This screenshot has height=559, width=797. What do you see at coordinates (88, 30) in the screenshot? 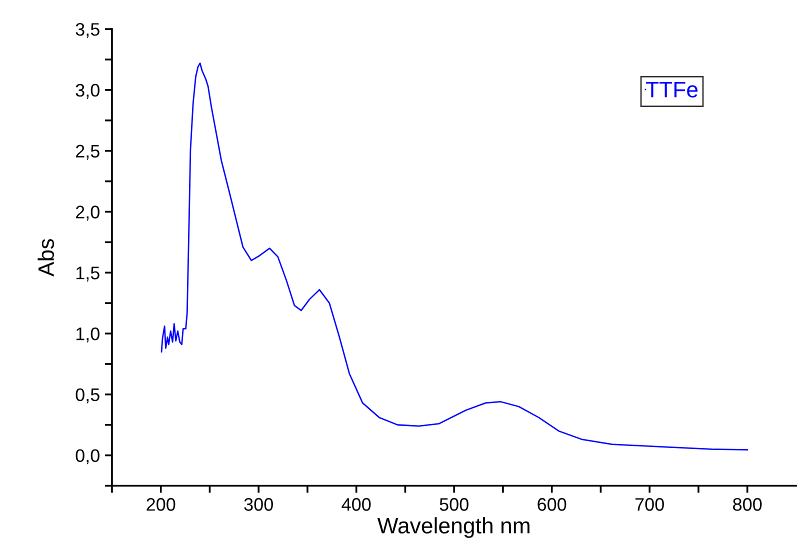
I see `y-tick-label: 3,5` at bounding box center [88, 30].